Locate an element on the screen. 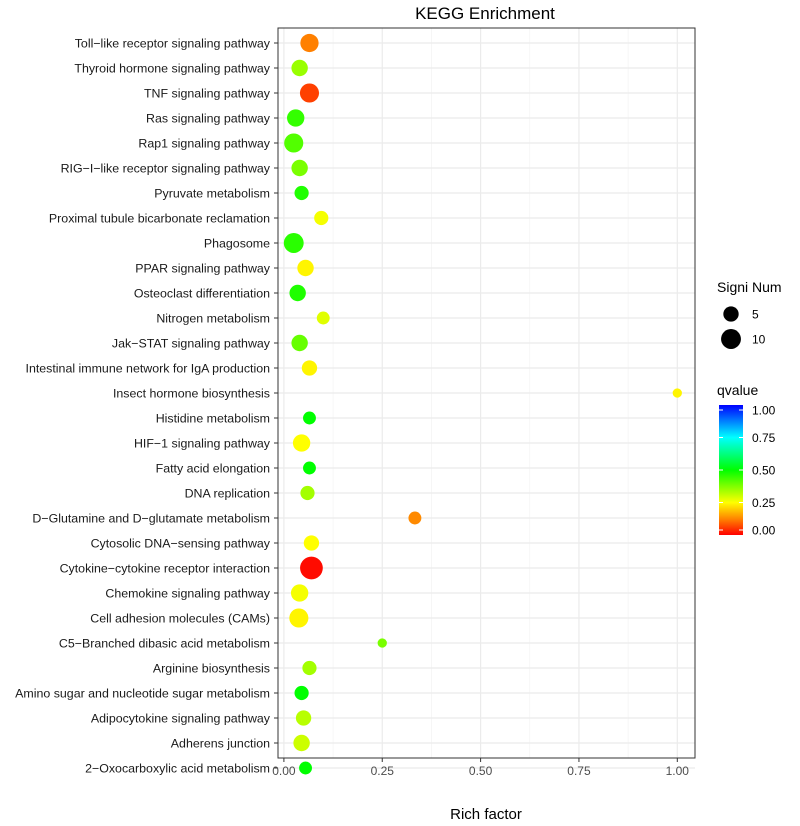 The width and height of the screenshot is (800, 826). legend-color: qvalue 1.00 0.75 0.50 0.25 0.00 is located at coordinates (746, 460).